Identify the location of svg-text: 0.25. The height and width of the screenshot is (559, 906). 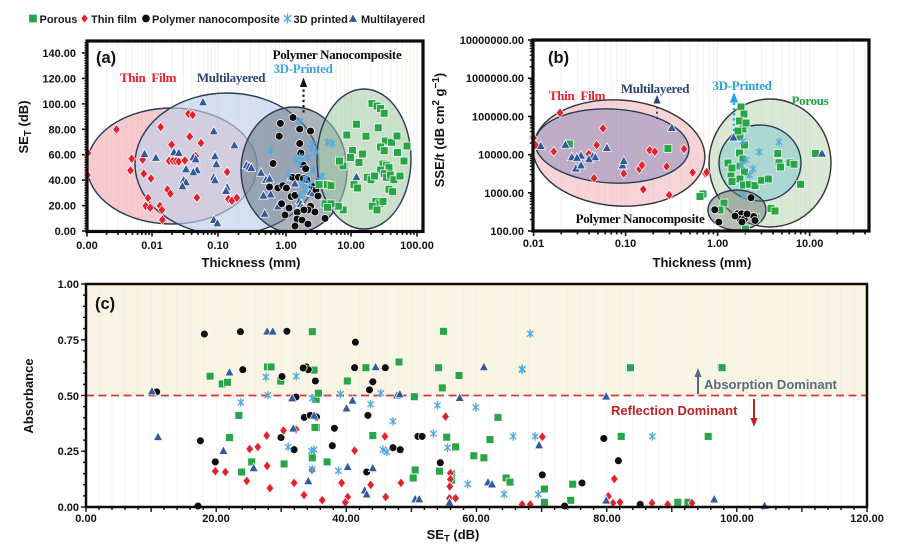
(68, 452).